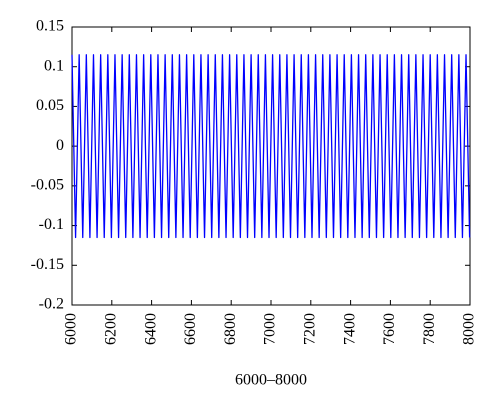 The image size is (500, 408). I want to click on y-tick-label: 0, so click(60, 145).